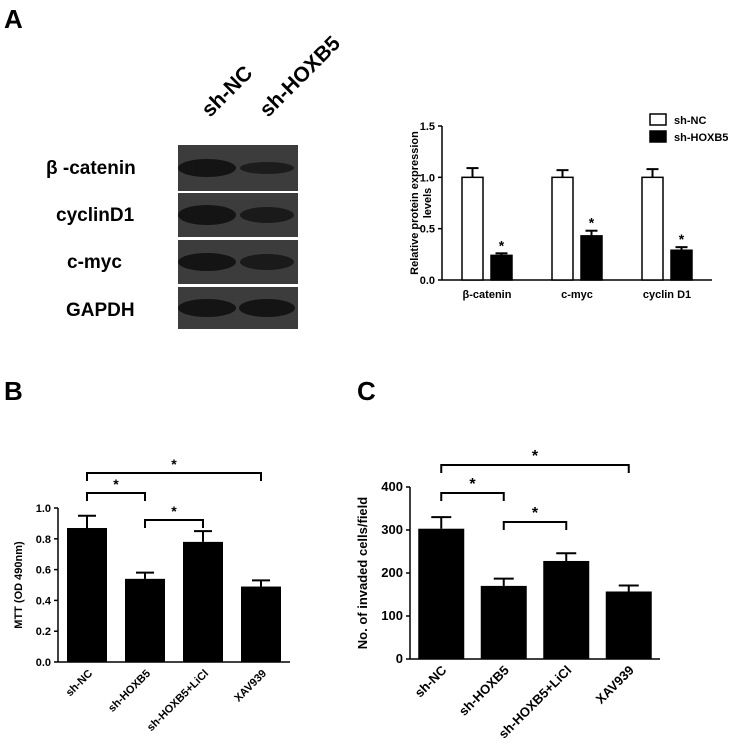 The height and width of the screenshot is (753, 740). What do you see at coordinates (415, 203) in the screenshot?
I see `y-axis-label: Relative protein expression` at bounding box center [415, 203].